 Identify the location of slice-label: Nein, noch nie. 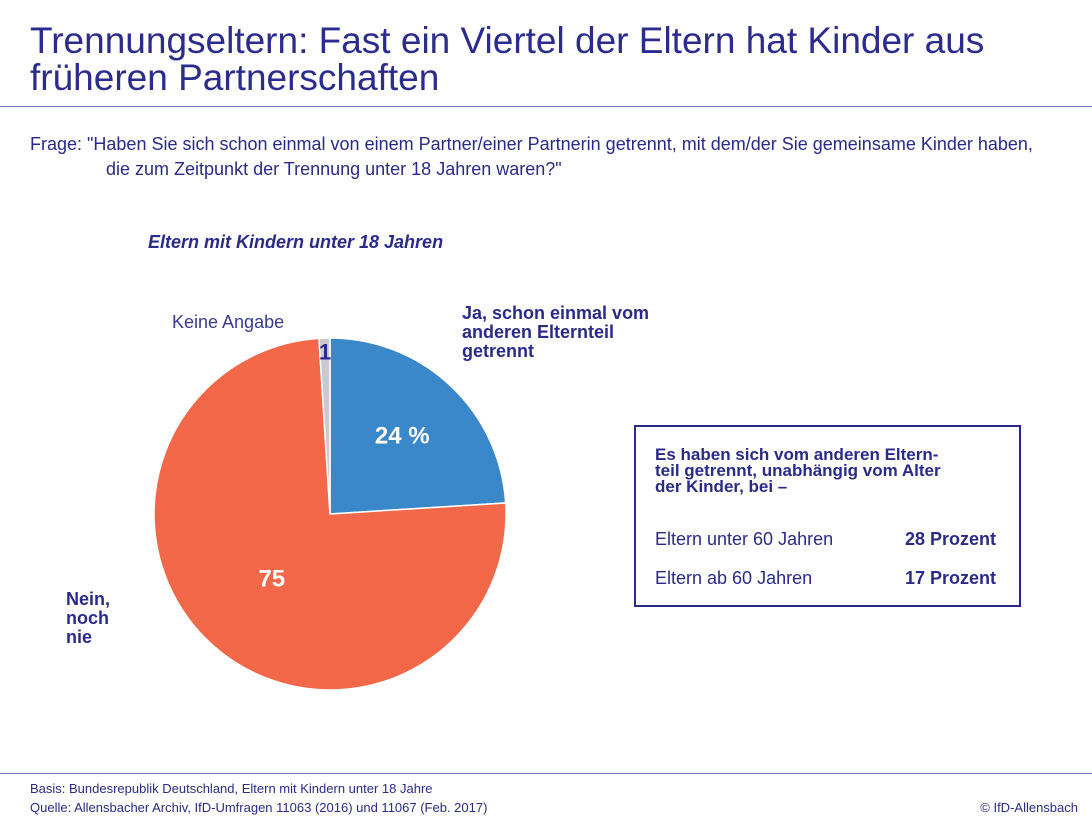
(88, 618).